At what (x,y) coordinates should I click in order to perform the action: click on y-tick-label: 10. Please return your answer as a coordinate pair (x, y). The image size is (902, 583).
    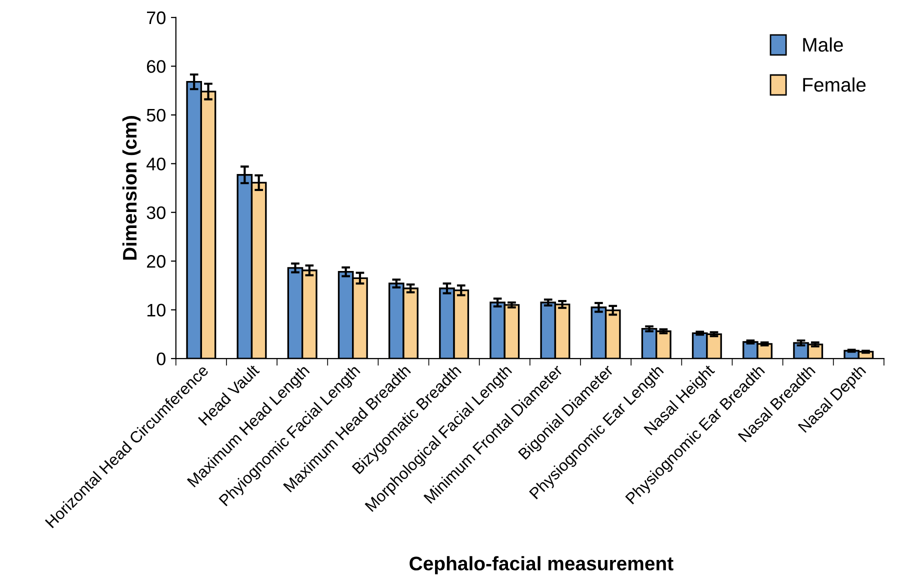
    Looking at the image, I should click on (156, 310).